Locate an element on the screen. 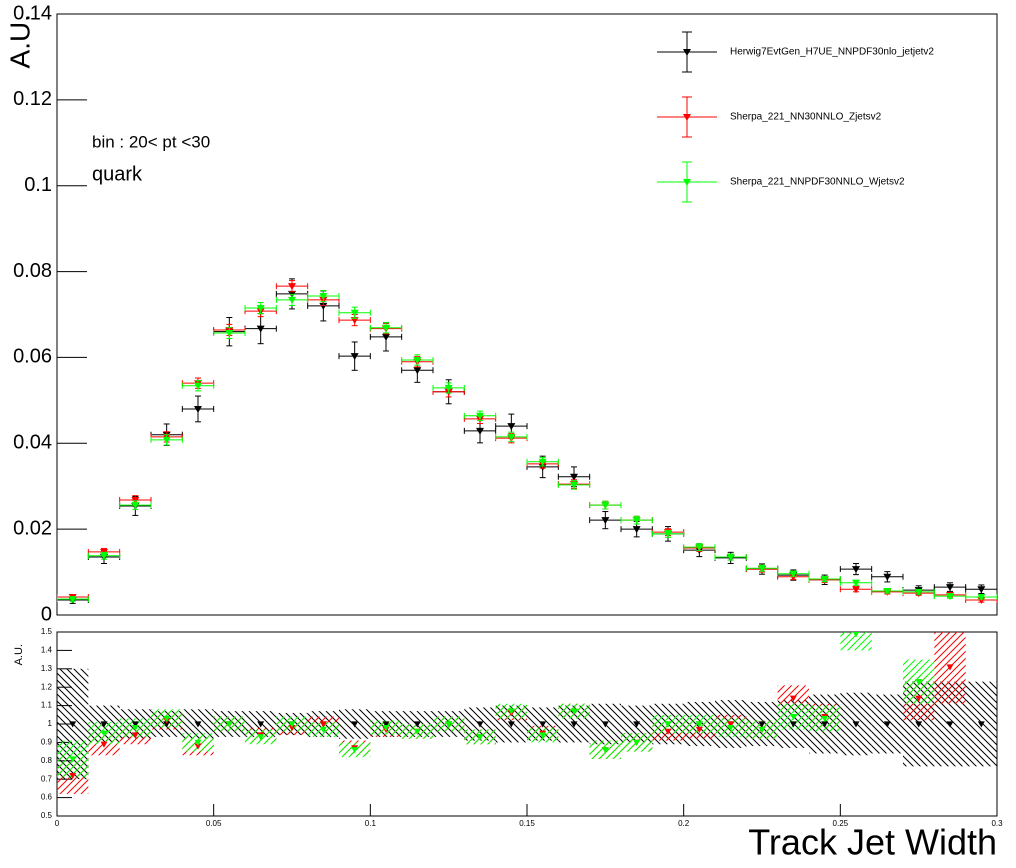 Image resolution: width=1016 pixels, height=868 pixels. legend-label: Sherpa_221_NNPDF30NNLO_Wjetsv2 is located at coordinates (817, 182).